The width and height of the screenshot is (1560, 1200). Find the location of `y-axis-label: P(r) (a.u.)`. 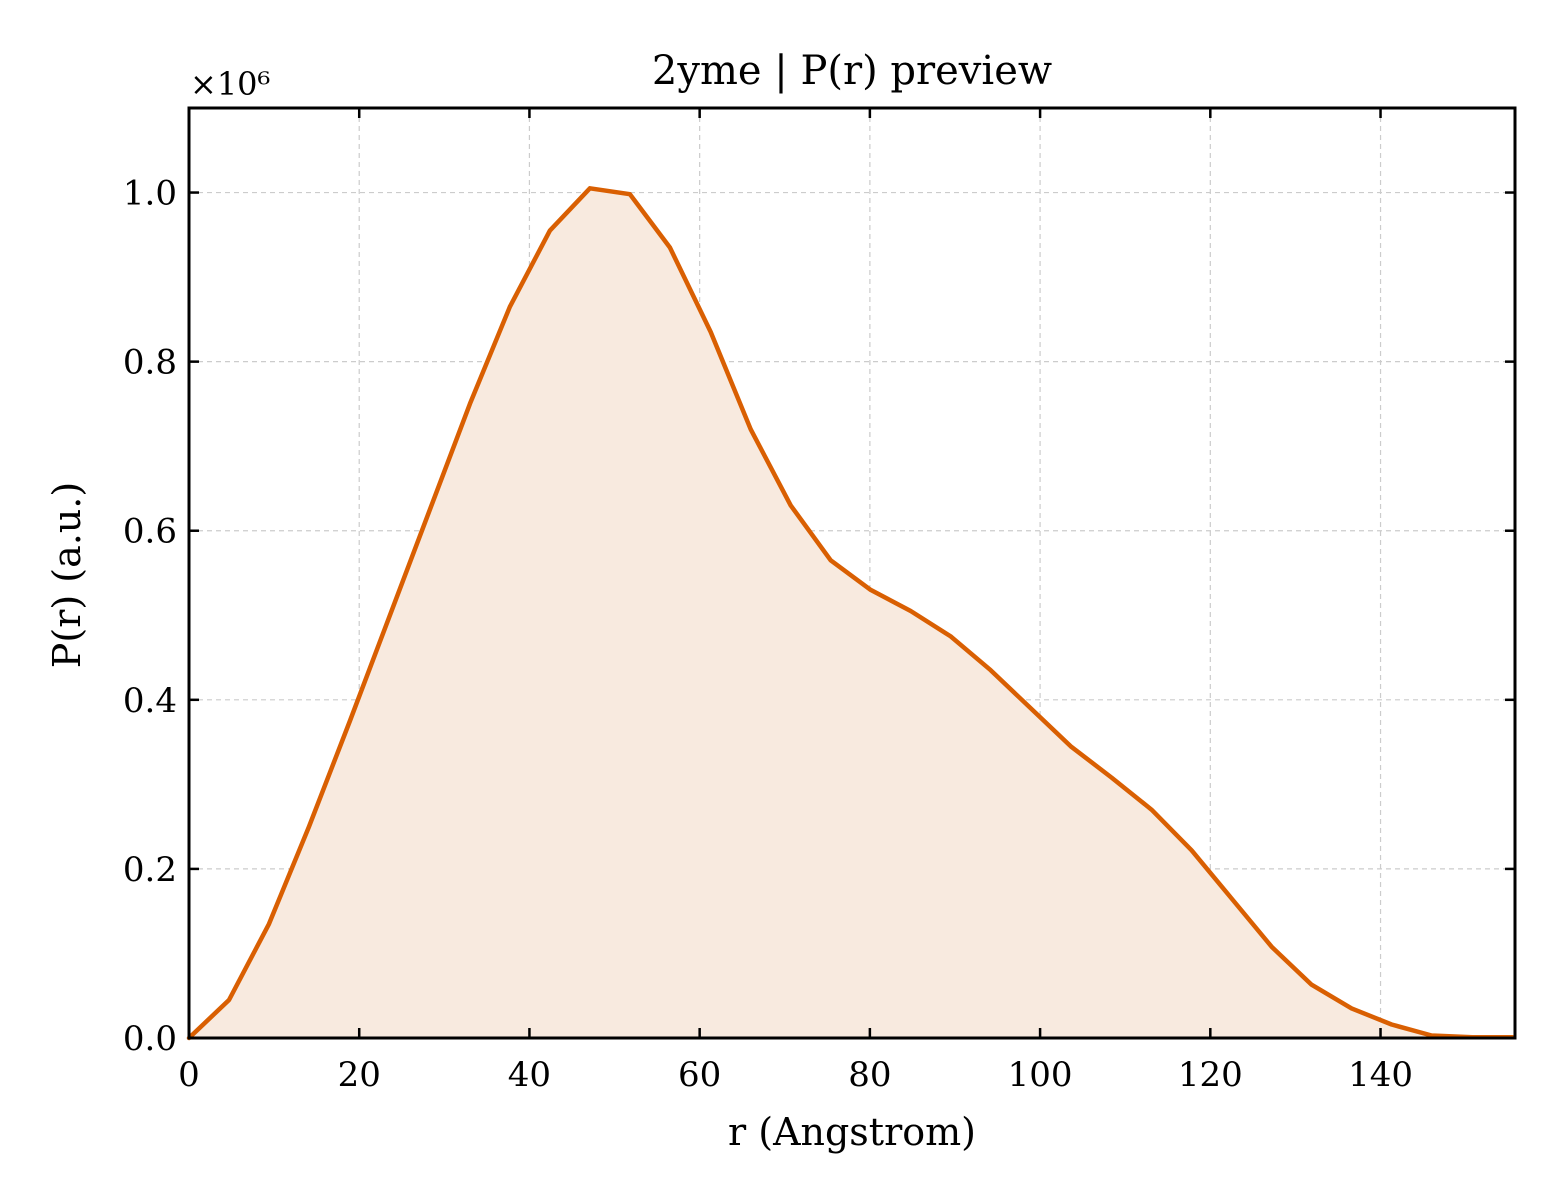

y-axis-label: P(r) (a.u.) is located at coordinates (67, 575).